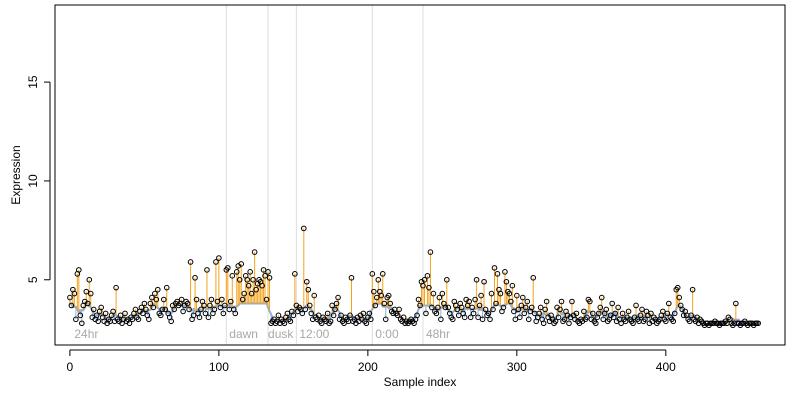 The image size is (800, 400). Describe the element at coordinates (371, 361) in the screenshot. I see `x-axis: 0 100 200 300 400` at that location.